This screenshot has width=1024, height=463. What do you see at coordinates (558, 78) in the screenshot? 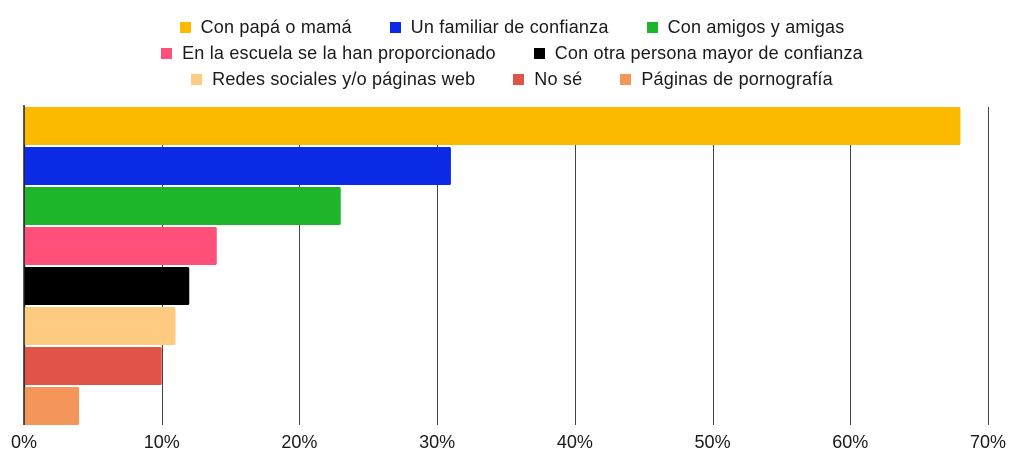
I see `legend-label: No sé` at bounding box center [558, 78].